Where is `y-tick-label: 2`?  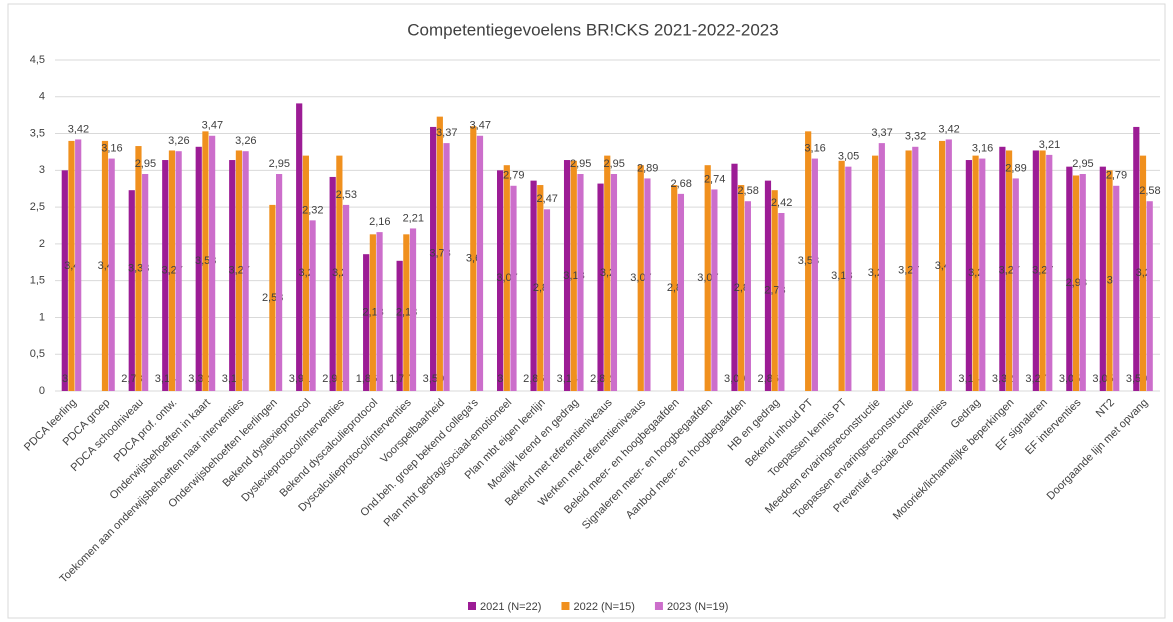 y-tick-label: 2 is located at coordinates (42, 244).